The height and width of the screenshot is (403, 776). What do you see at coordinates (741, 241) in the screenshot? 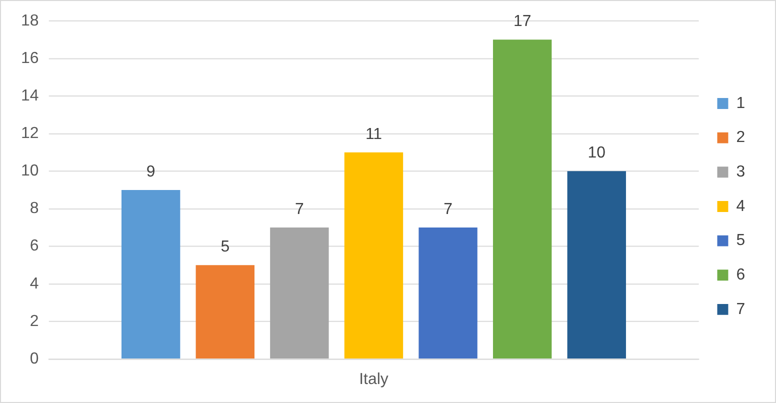
I see `legend-label: 5` at bounding box center [741, 241].